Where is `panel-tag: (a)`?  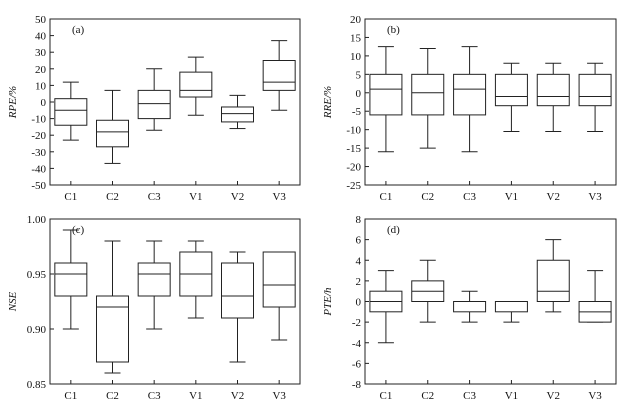 panel-tag: (a) is located at coordinates (78, 30).